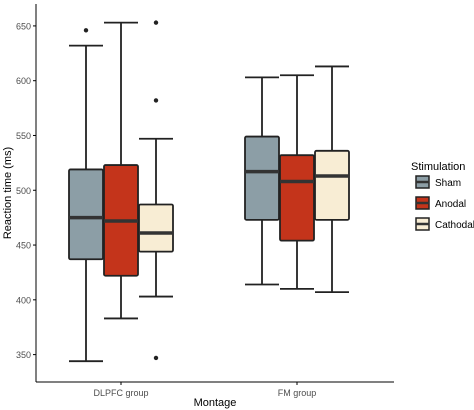 This screenshot has height=410, width=474. Describe the element at coordinates (438, 167) in the screenshot. I see `legend-title: Stimulation` at that location.